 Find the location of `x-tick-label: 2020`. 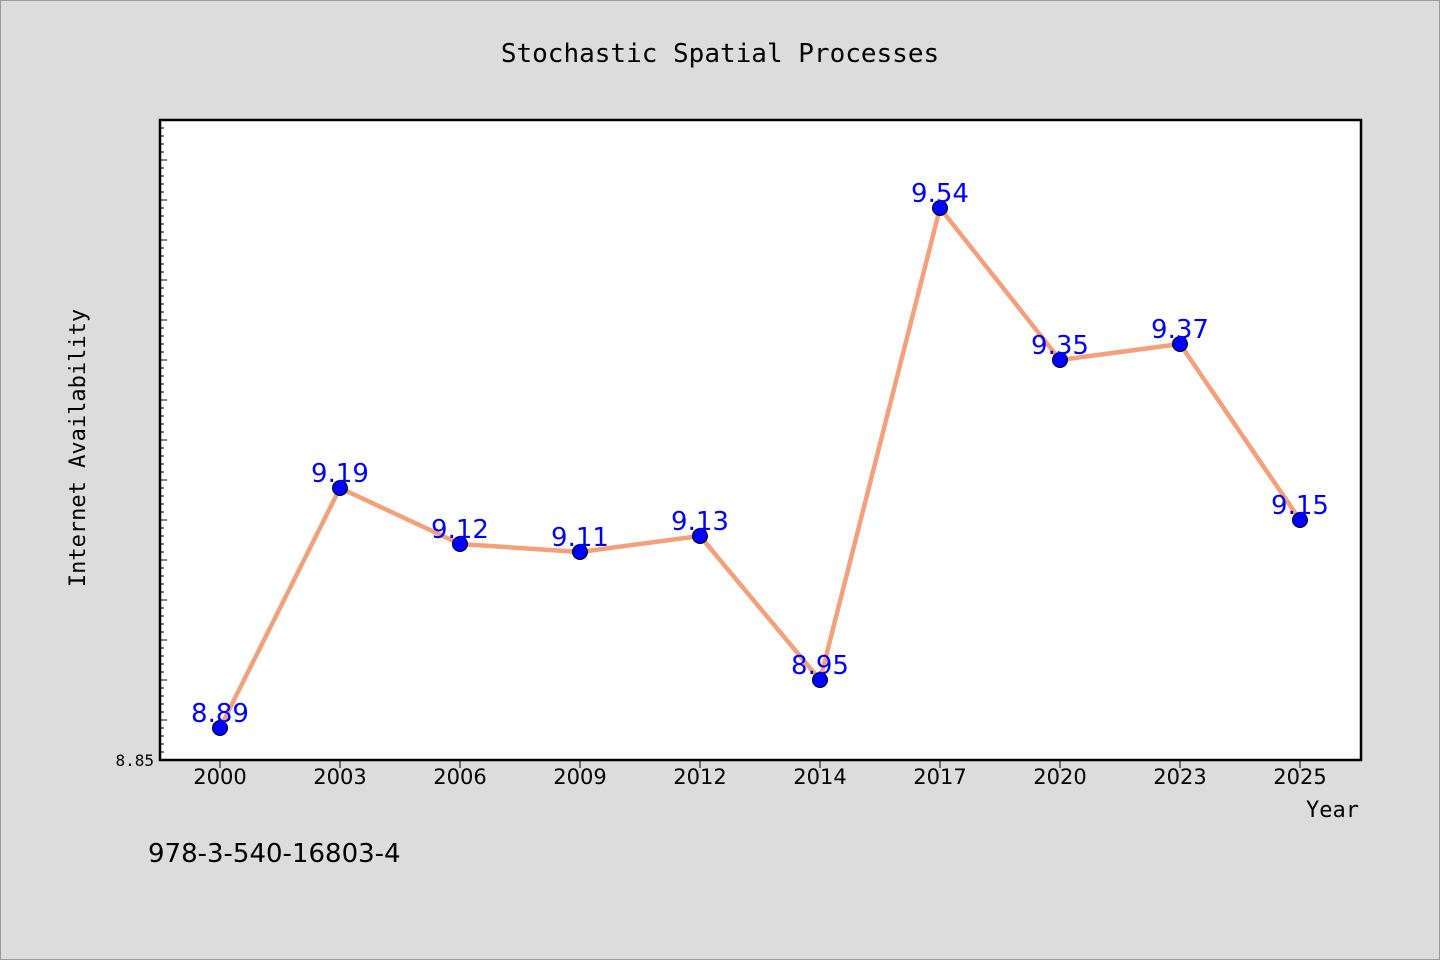

x-tick-label: 2020 is located at coordinates (1059, 777).